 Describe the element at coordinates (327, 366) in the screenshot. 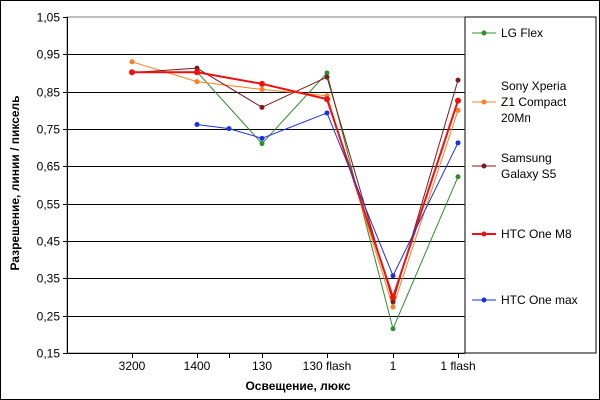

I see `x-tick-label: 130 flash` at that location.